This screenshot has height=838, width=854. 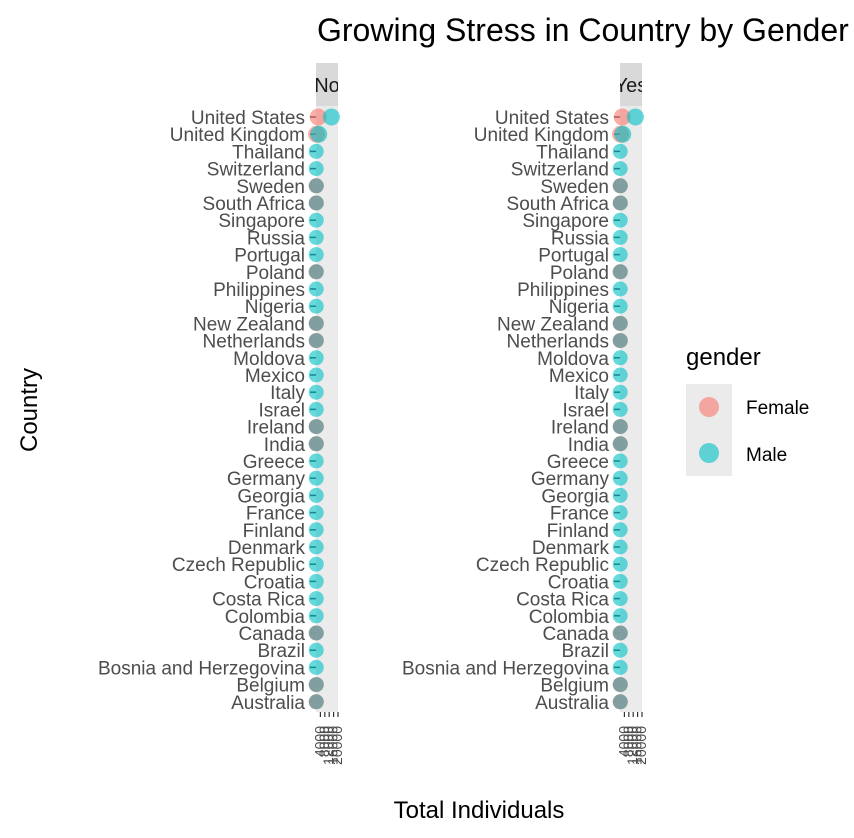 I want to click on y-tick-label-no-israel: Israel, so click(x=282, y=410).